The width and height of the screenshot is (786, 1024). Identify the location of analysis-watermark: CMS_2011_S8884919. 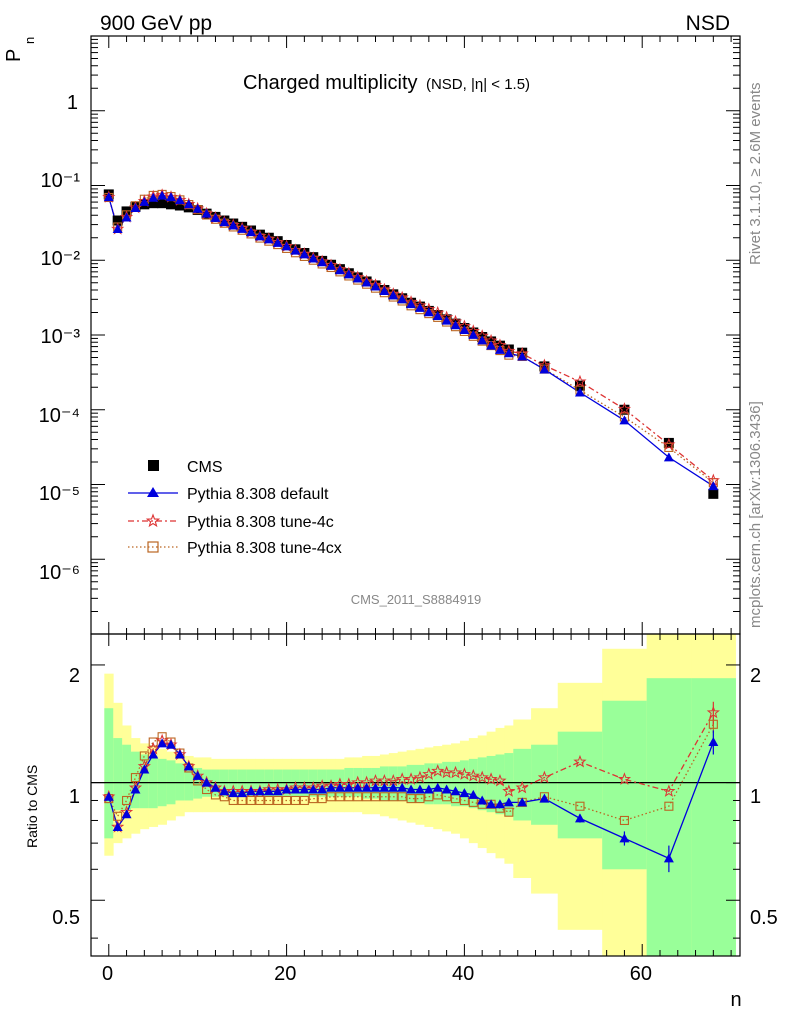
(416, 599).